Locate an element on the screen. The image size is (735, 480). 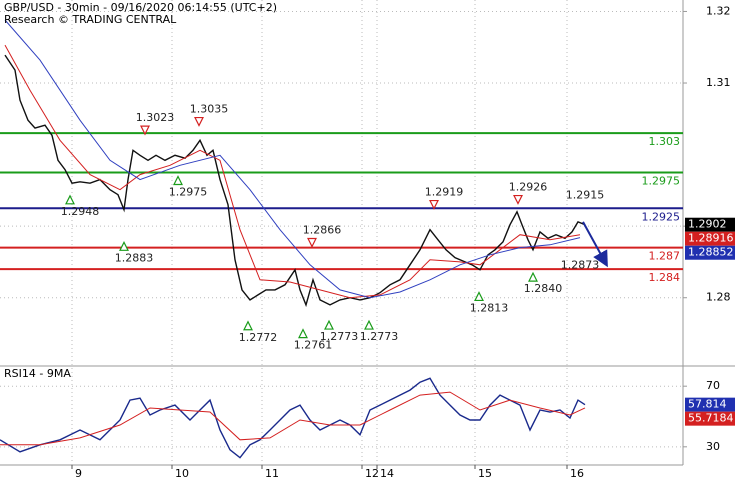
y-tick-label: 1.28 is located at coordinates (718, 297).